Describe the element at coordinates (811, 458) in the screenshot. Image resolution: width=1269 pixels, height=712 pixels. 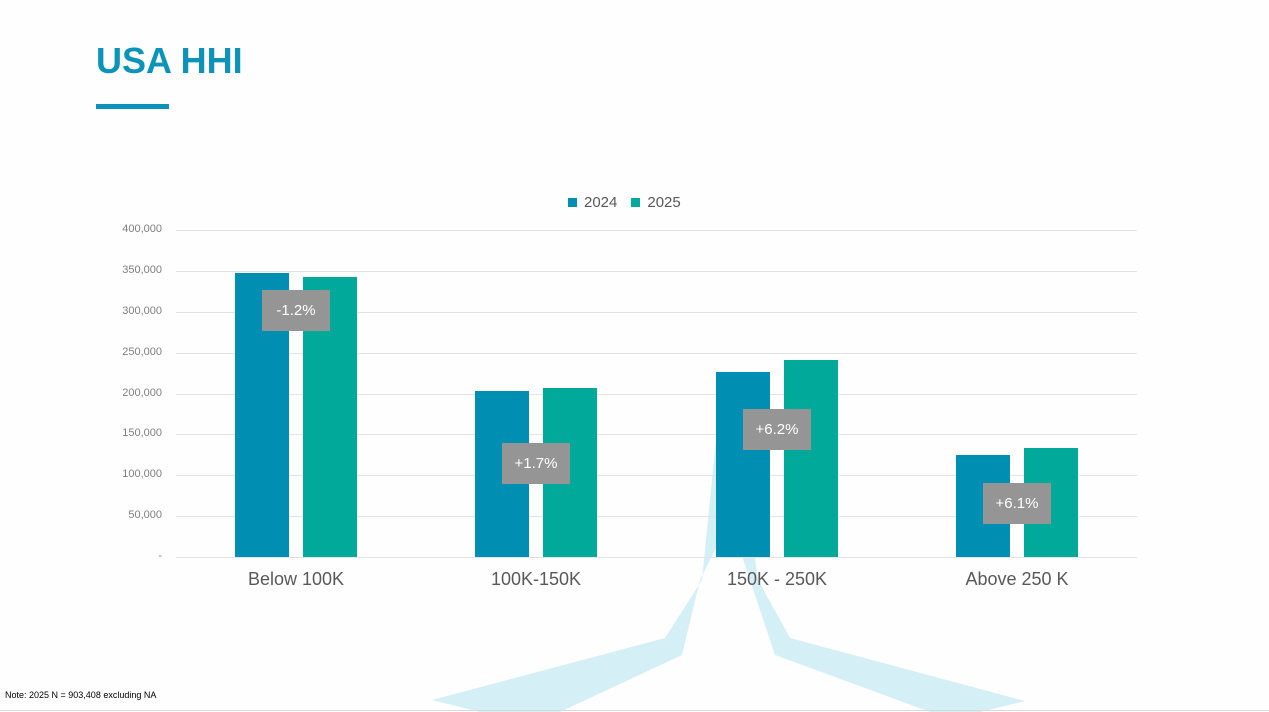
I see `bar-2025` at that location.